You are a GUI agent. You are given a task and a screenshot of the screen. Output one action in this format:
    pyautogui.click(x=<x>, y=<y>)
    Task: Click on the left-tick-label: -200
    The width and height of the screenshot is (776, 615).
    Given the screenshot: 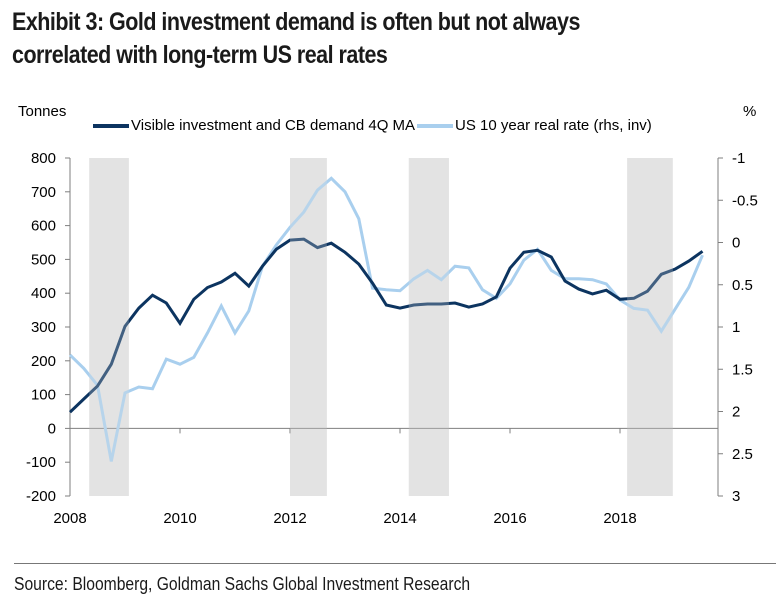 What is the action you would take?
    pyautogui.click(x=41, y=496)
    